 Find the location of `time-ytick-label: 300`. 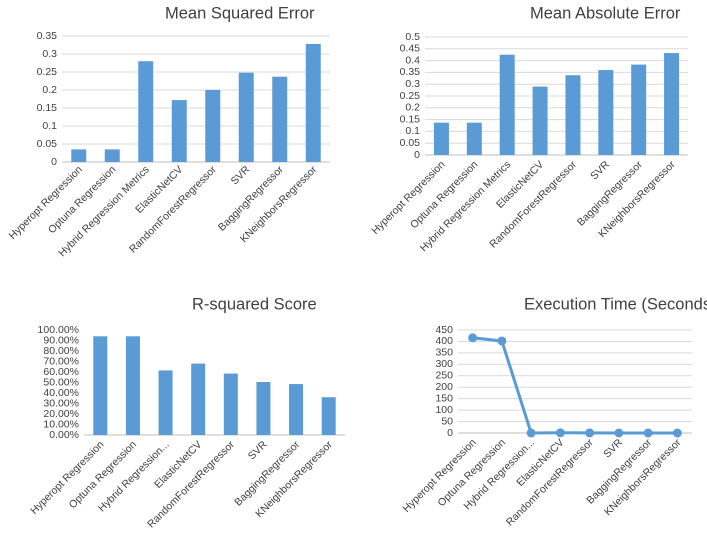

time-ytick-label: 300 is located at coordinates (444, 364).